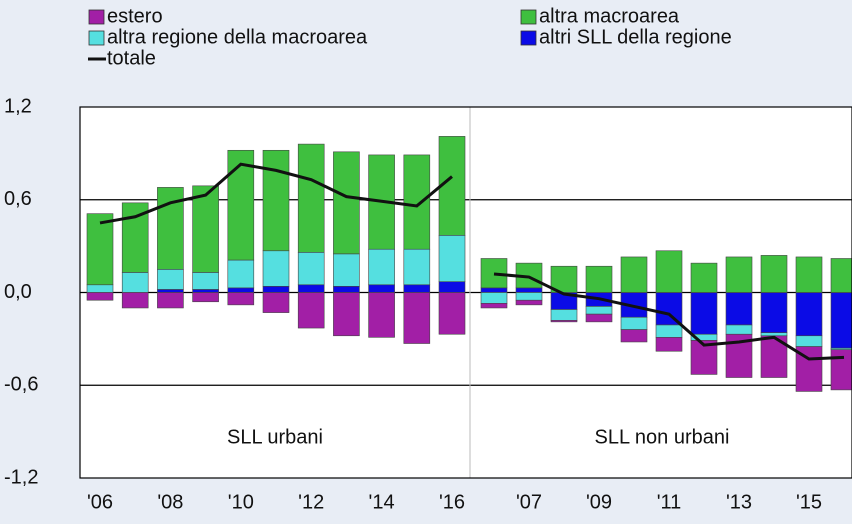 This screenshot has height=524, width=852. What do you see at coordinates (739, 502) in the screenshot?
I see `x-tick-label: '13` at bounding box center [739, 502].